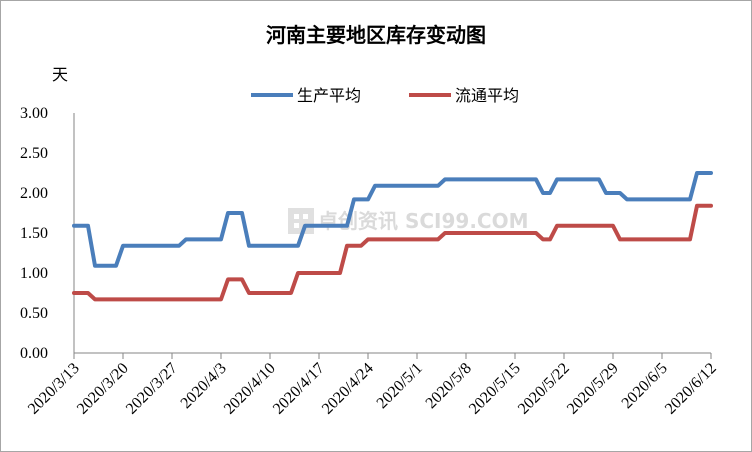  What do you see at coordinates (487, 95) in the screenshot?
I see `legend-label-circulation: 流通平均` at bounding box center [487, 95].